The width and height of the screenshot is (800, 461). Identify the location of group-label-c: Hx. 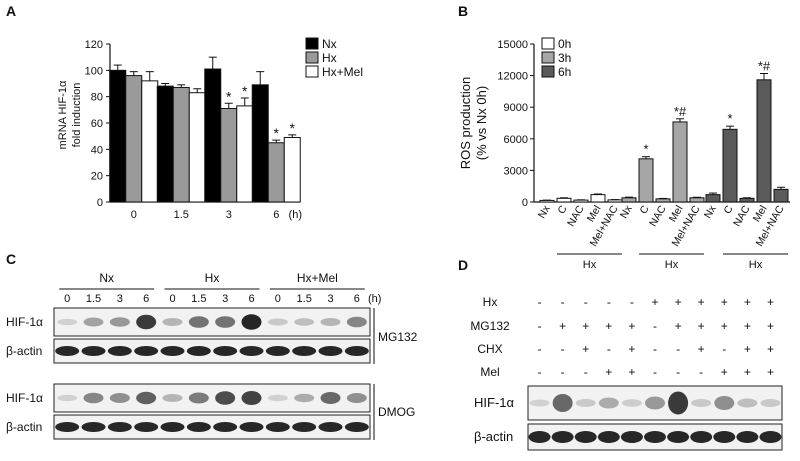
(212, 278).